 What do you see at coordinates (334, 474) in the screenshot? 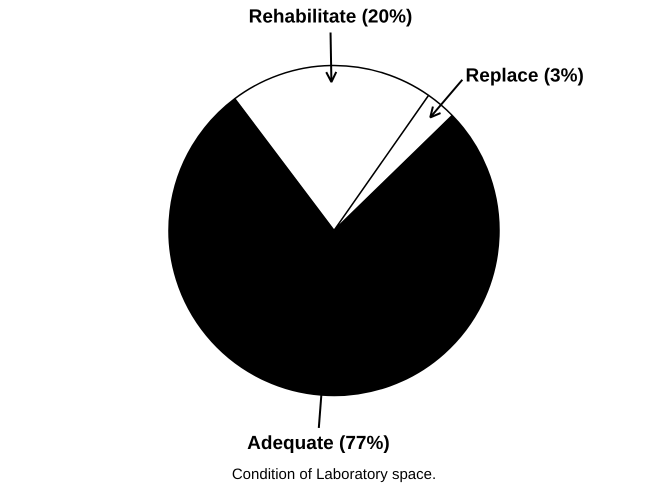
I see `text: Condition of Laboratory space.` at bounding box center [334, 474].